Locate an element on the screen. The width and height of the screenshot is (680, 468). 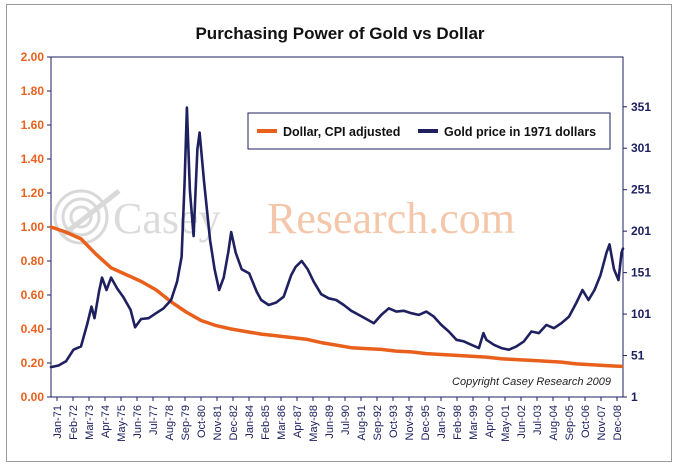
x-tick-label: Sep-05 is located at coordinates (570, 422).